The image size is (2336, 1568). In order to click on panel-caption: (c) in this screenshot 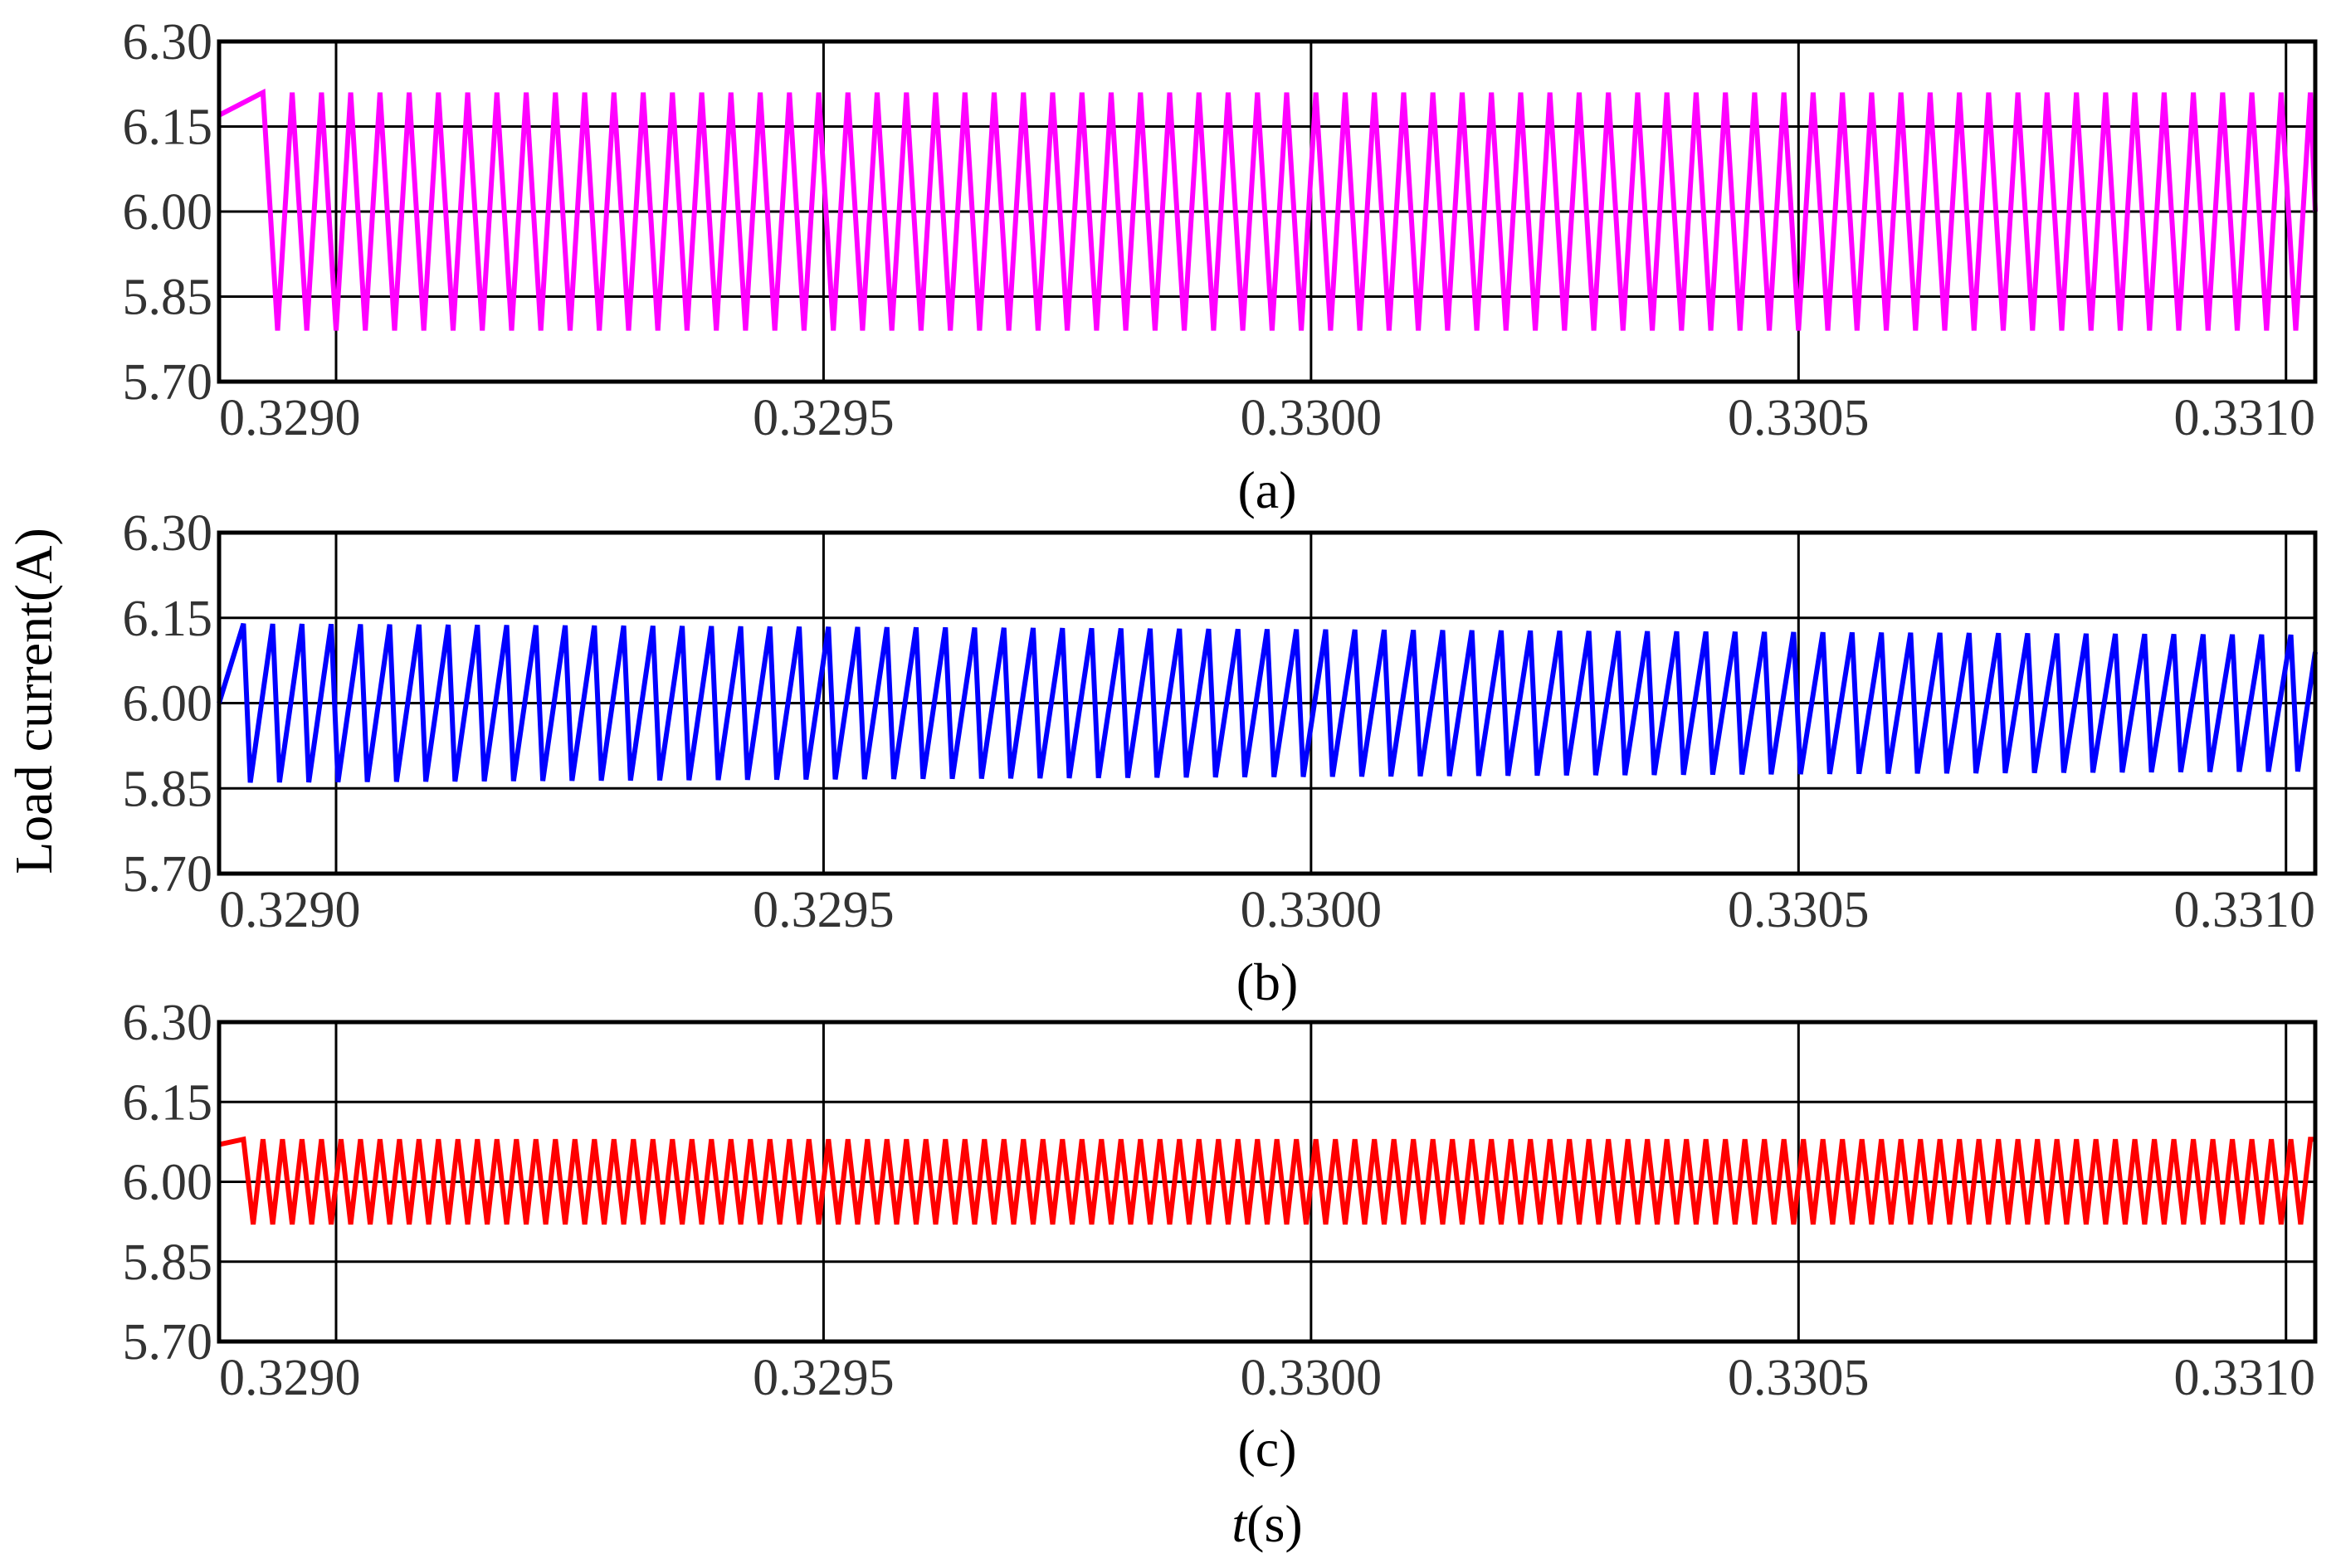, I will do `click(1266, 1448)`.